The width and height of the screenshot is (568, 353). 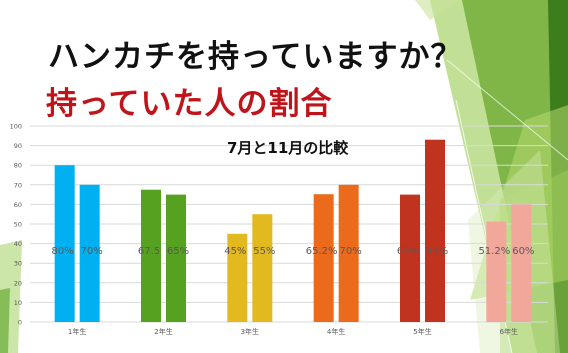 I want to click on slide-title: ハンカチを持っていますか？, so click(x=255, y=53).